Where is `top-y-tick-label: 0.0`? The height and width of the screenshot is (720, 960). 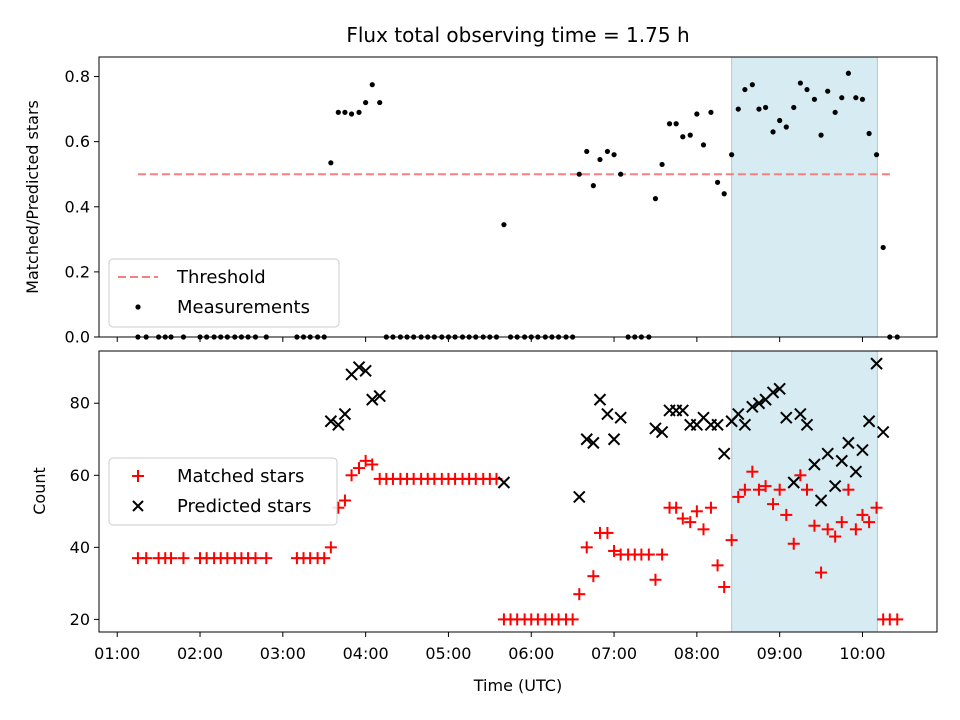
top-y-tick-label: 0.0 is located at coordinates (77, 337).